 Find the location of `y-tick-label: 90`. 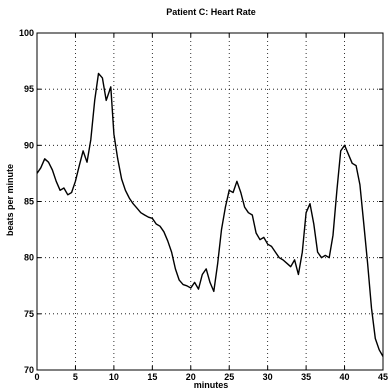

y-tick-label: 90 is located at coordinates (29, 145).